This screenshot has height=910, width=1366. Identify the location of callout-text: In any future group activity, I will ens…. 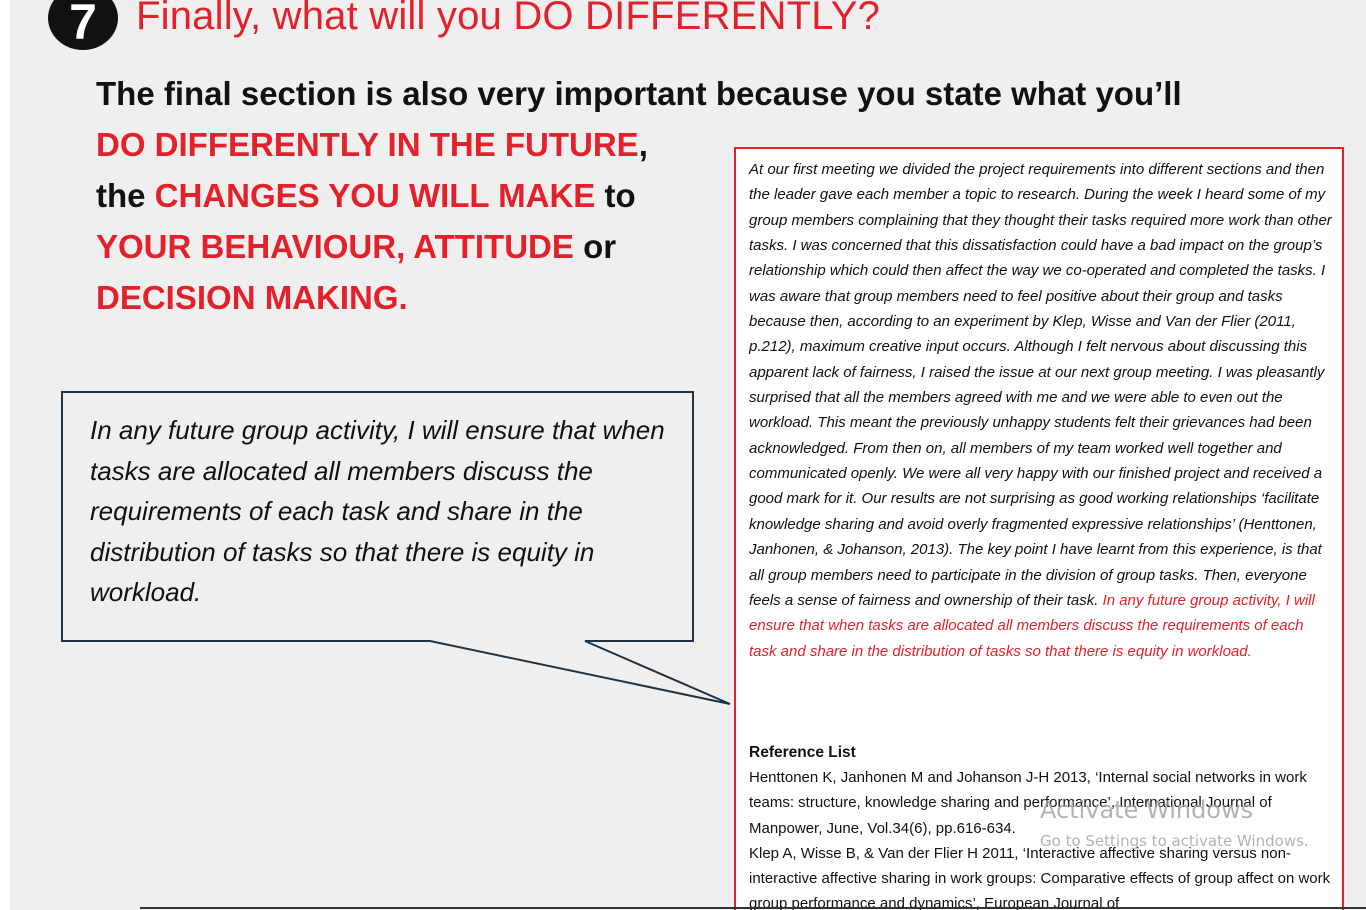
(377, 511).